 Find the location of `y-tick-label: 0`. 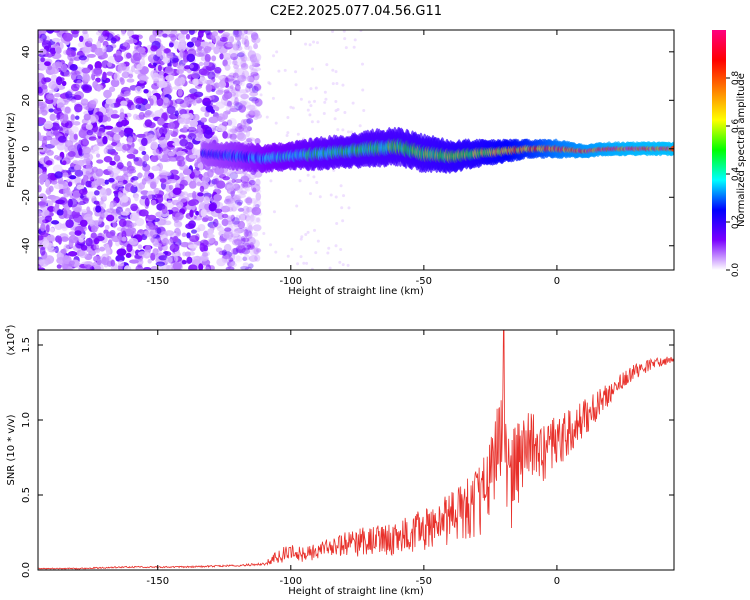

y-tick-label: 0 is located at coordinates (26, 149).